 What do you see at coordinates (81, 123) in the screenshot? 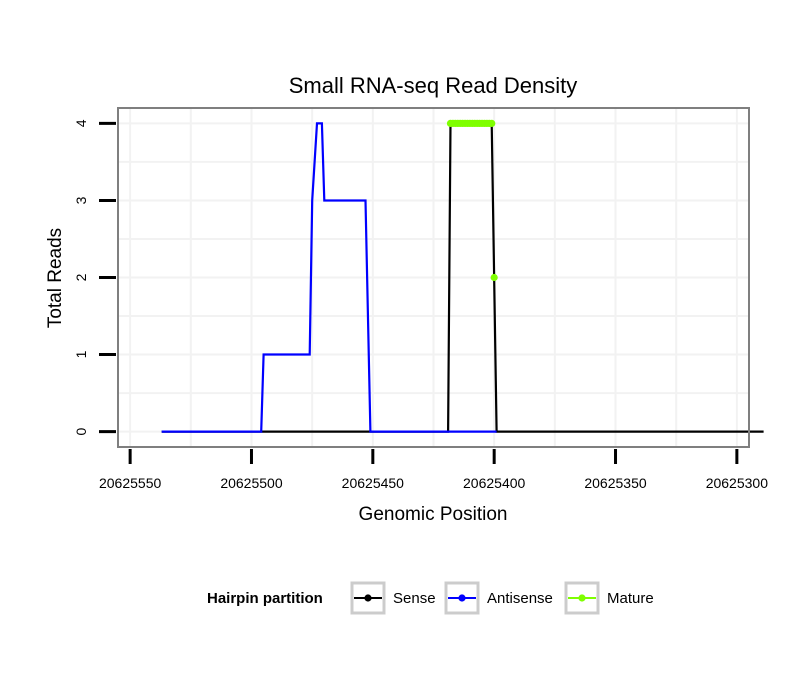
I see `y-tick-label: 4` at bounding box center [81, 123].